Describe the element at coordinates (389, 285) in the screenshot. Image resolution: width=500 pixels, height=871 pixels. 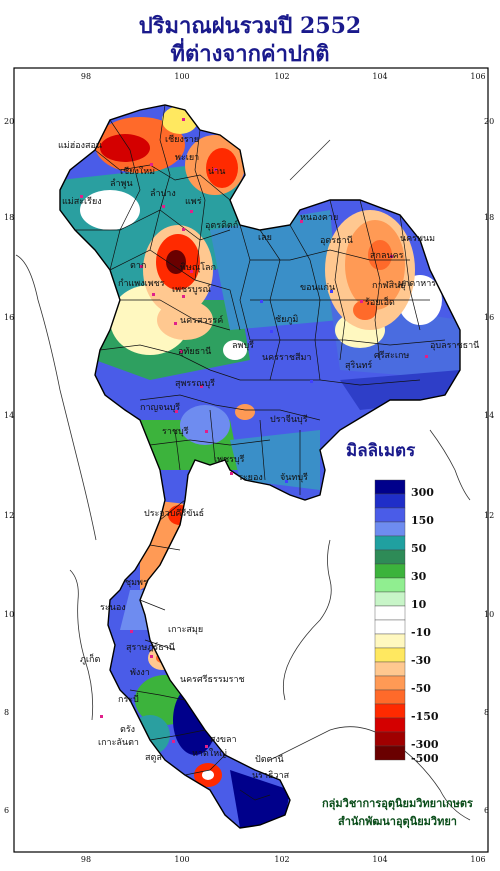
I see `place-label: กาฬสินธุ์` at that location.